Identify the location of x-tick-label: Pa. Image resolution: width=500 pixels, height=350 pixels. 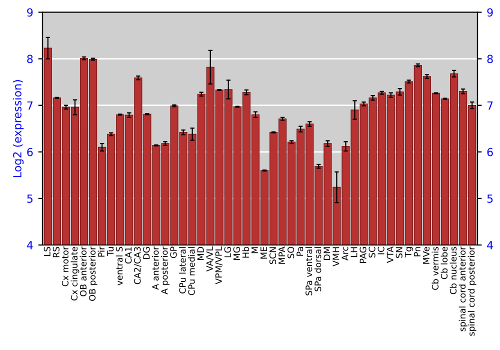
(300, 251).